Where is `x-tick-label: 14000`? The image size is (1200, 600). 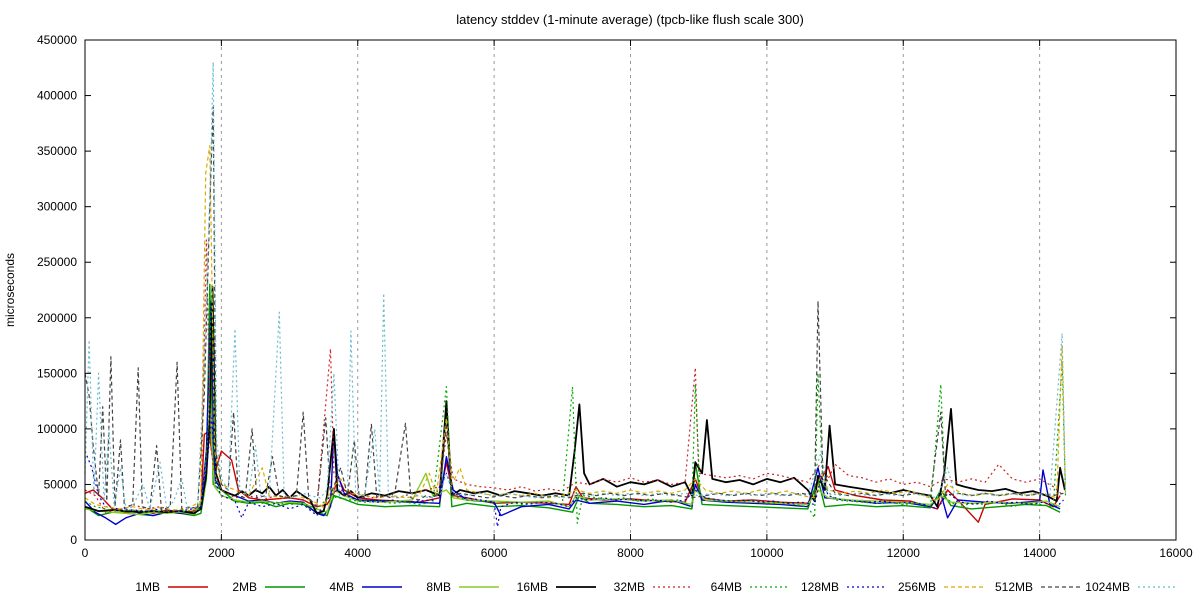
x-tick-label: 14000 is located at coordinates (1040, 553).